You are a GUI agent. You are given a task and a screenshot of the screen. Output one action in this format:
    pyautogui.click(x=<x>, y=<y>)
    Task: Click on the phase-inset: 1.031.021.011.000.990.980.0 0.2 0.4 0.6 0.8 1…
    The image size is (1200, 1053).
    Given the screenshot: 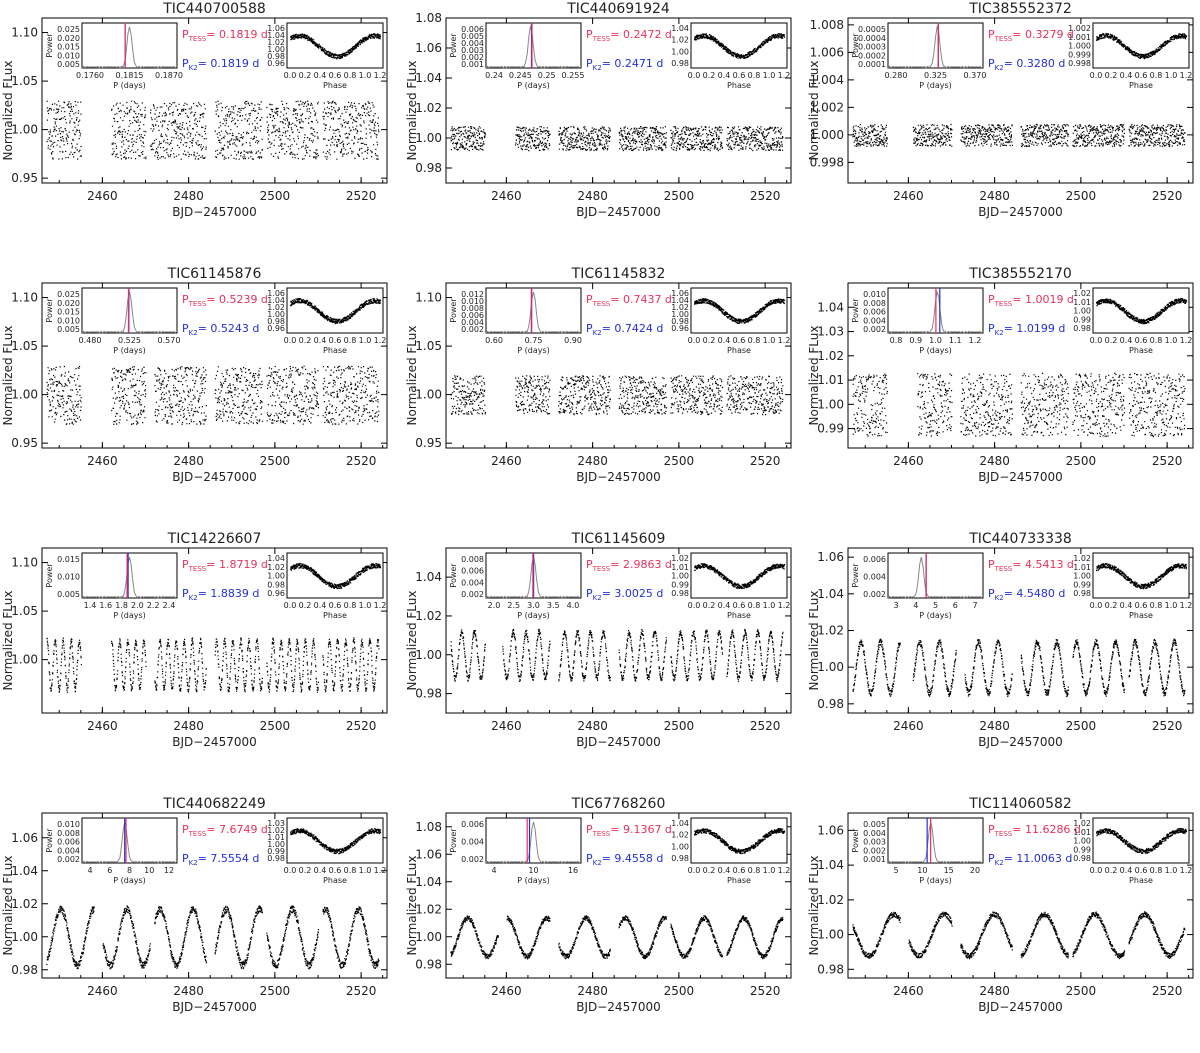 What is the action you would take?
    pyautogui.click(x=326, y=851)
    